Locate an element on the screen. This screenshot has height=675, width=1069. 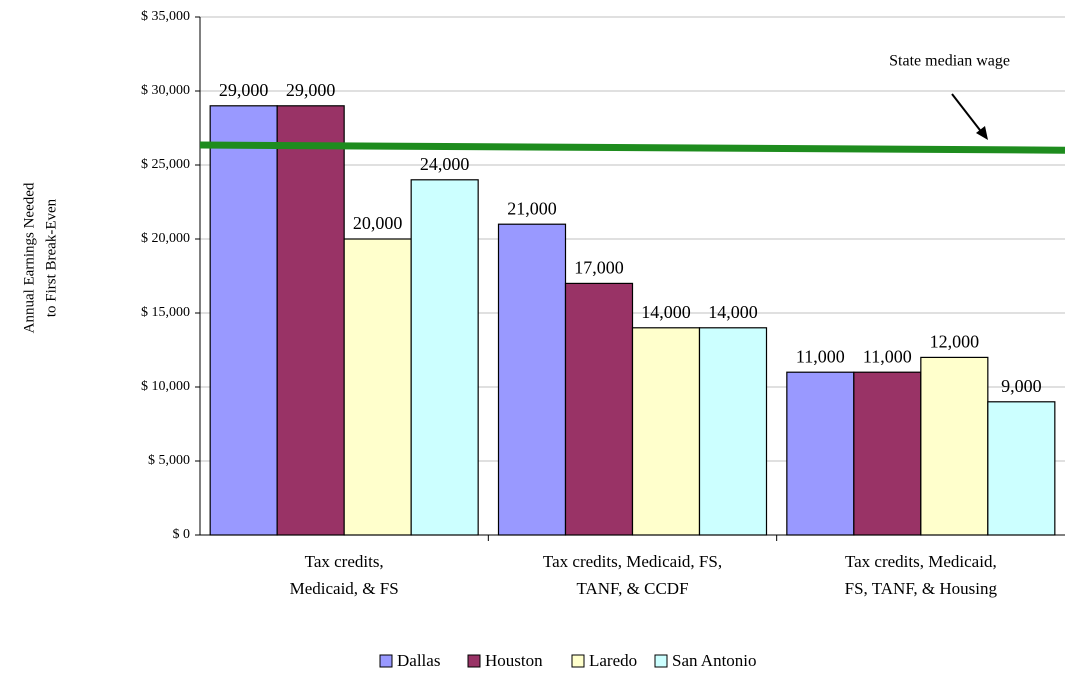
y-tick-label: $ 20,000 is located at coordinates (165, 238).